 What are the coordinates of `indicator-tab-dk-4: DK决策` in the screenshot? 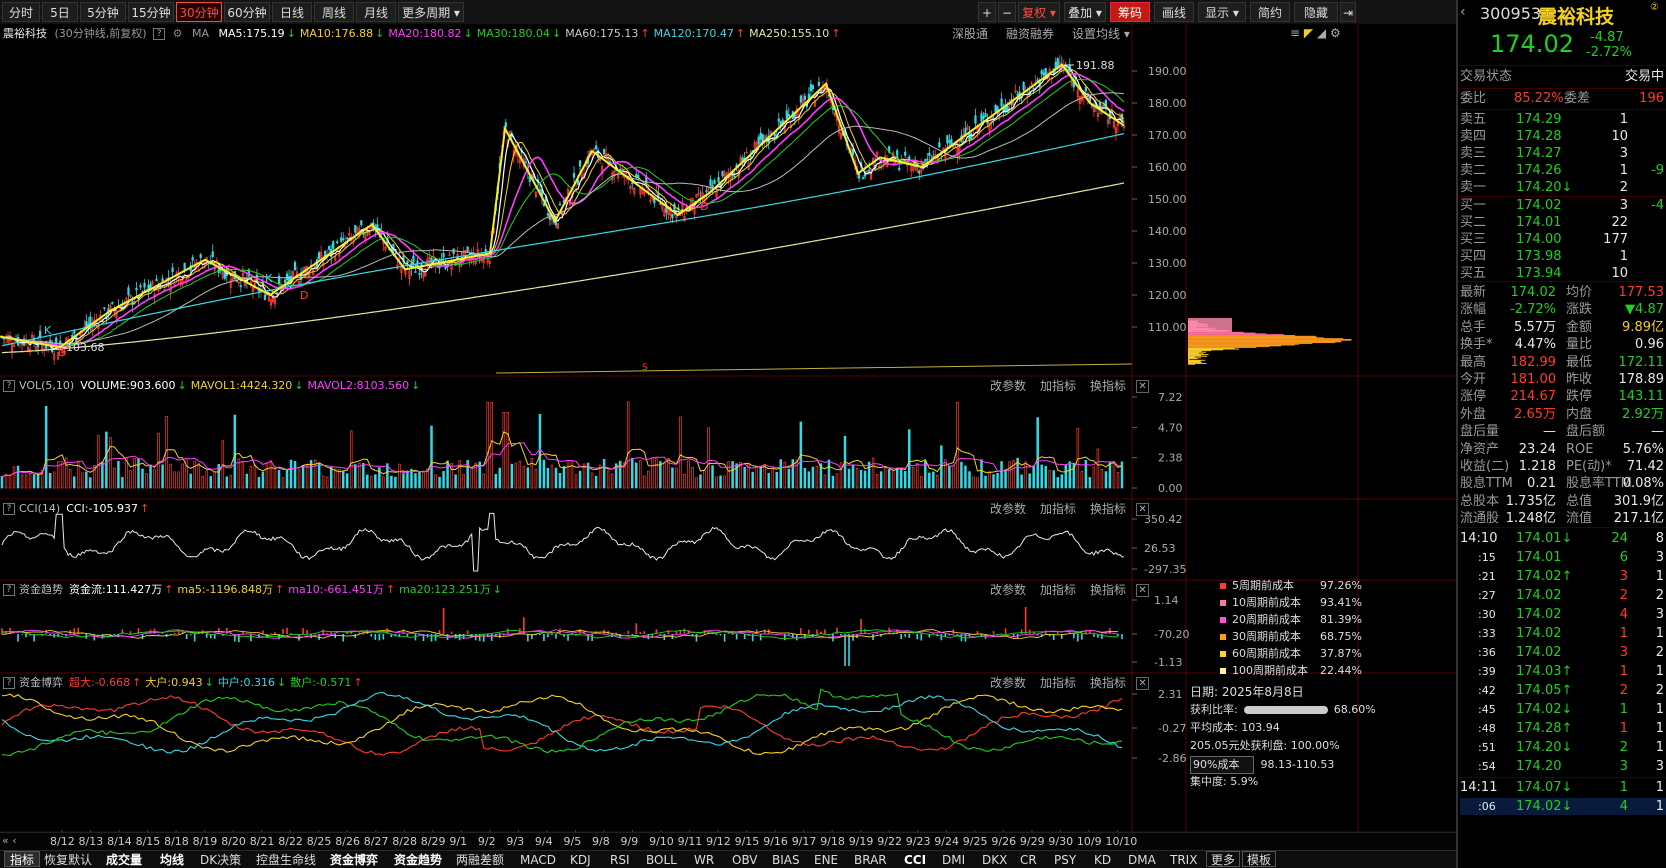 It's located at (221, 860).